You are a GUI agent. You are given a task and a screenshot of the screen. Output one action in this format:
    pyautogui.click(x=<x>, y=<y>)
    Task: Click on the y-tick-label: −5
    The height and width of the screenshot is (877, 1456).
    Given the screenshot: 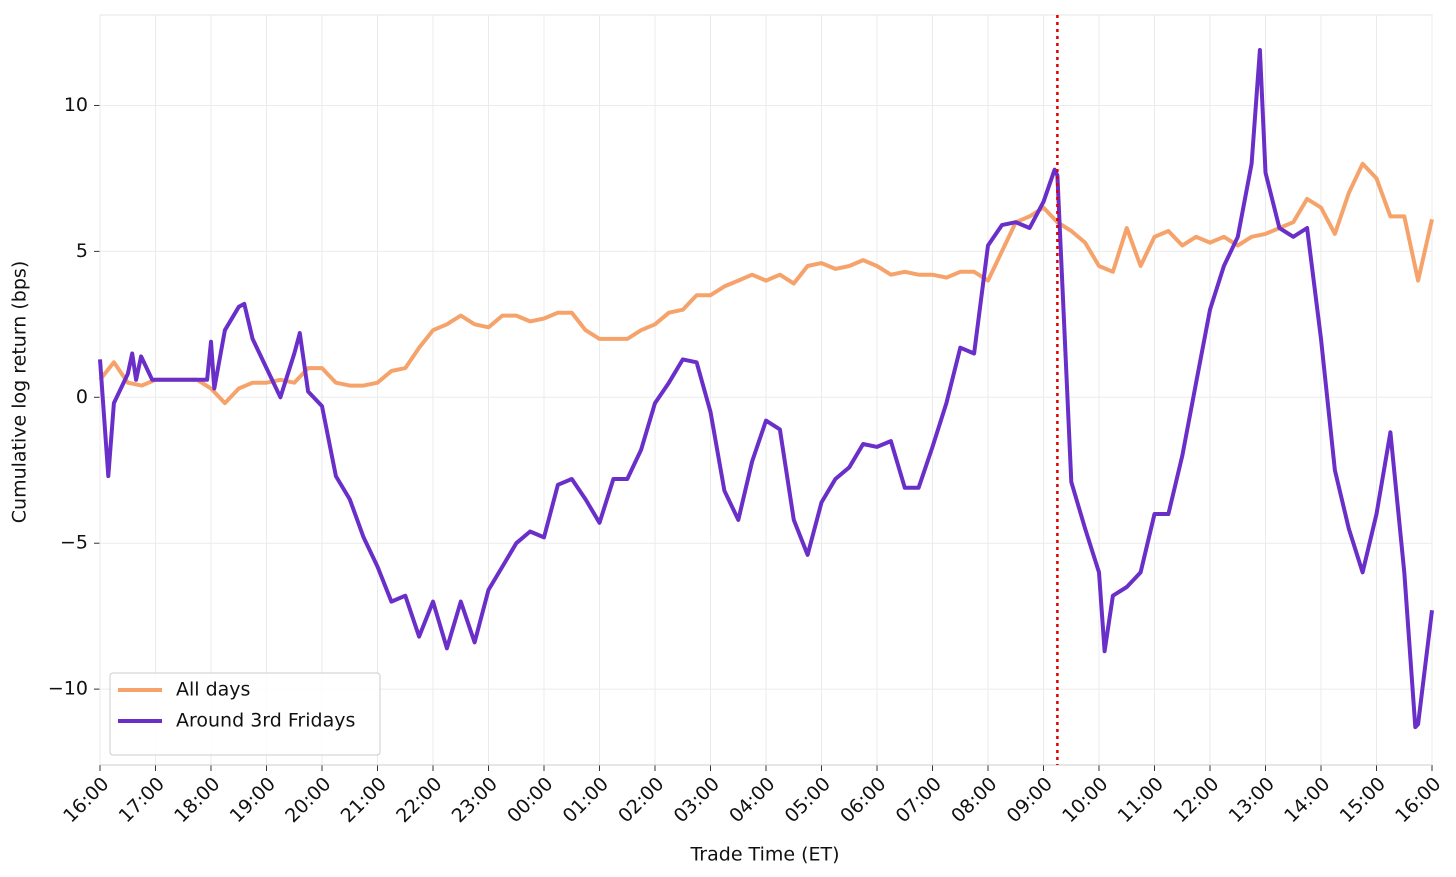 What is the action you would take?
    pyautogui.click(x=74, y=543)
    